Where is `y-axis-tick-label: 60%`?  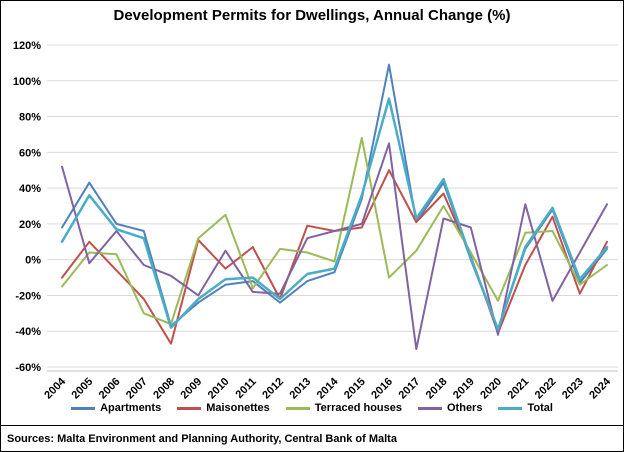 y-axis-tick-label: 60% is located at coordinates (30, 153).